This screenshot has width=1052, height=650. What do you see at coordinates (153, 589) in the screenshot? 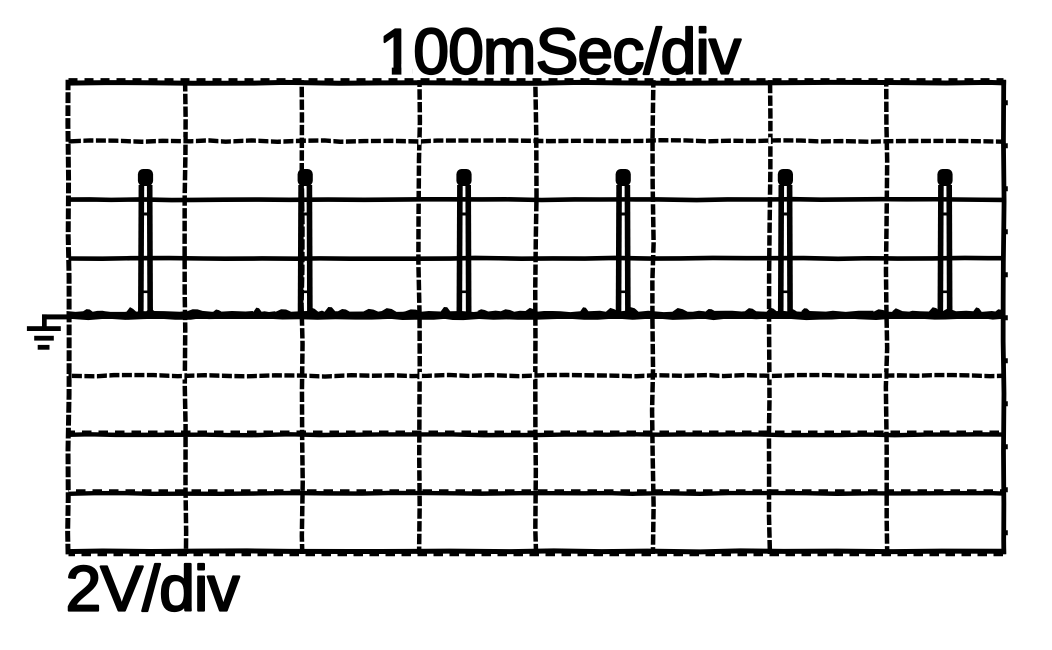
I see `svg-text: 2V/div` at bounding box center [153, 589].